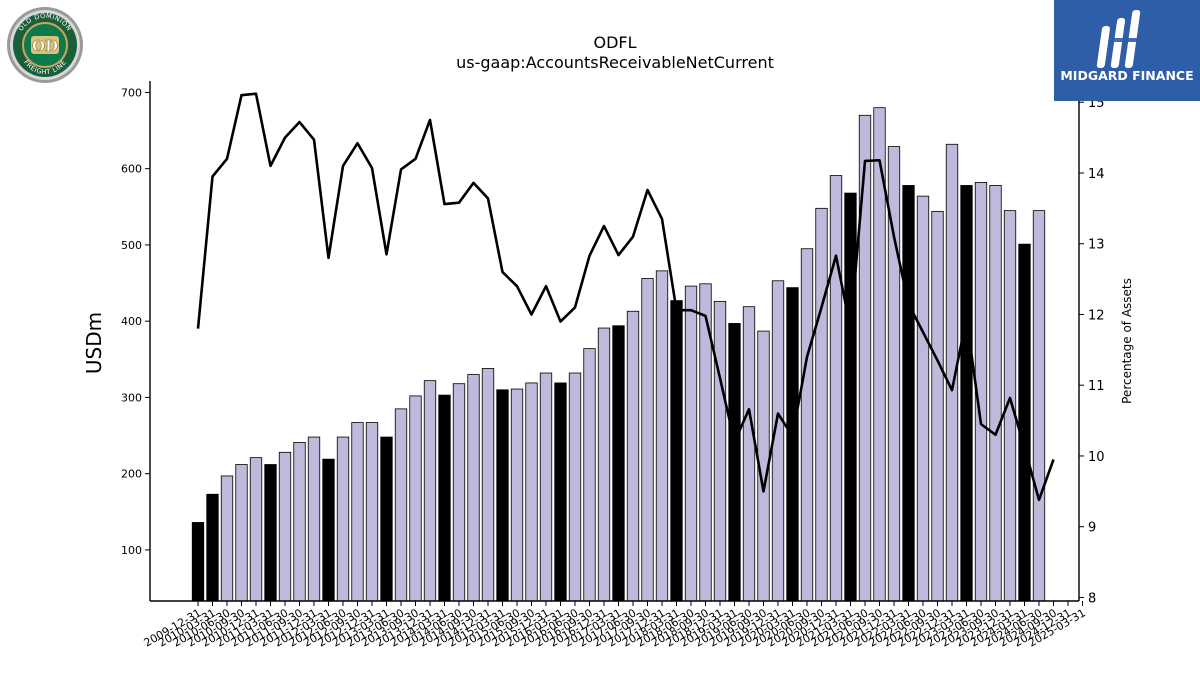  Describe the element at coordinates (131, 474) in the screenshot. I see `y-tick-label: 200` at that location.